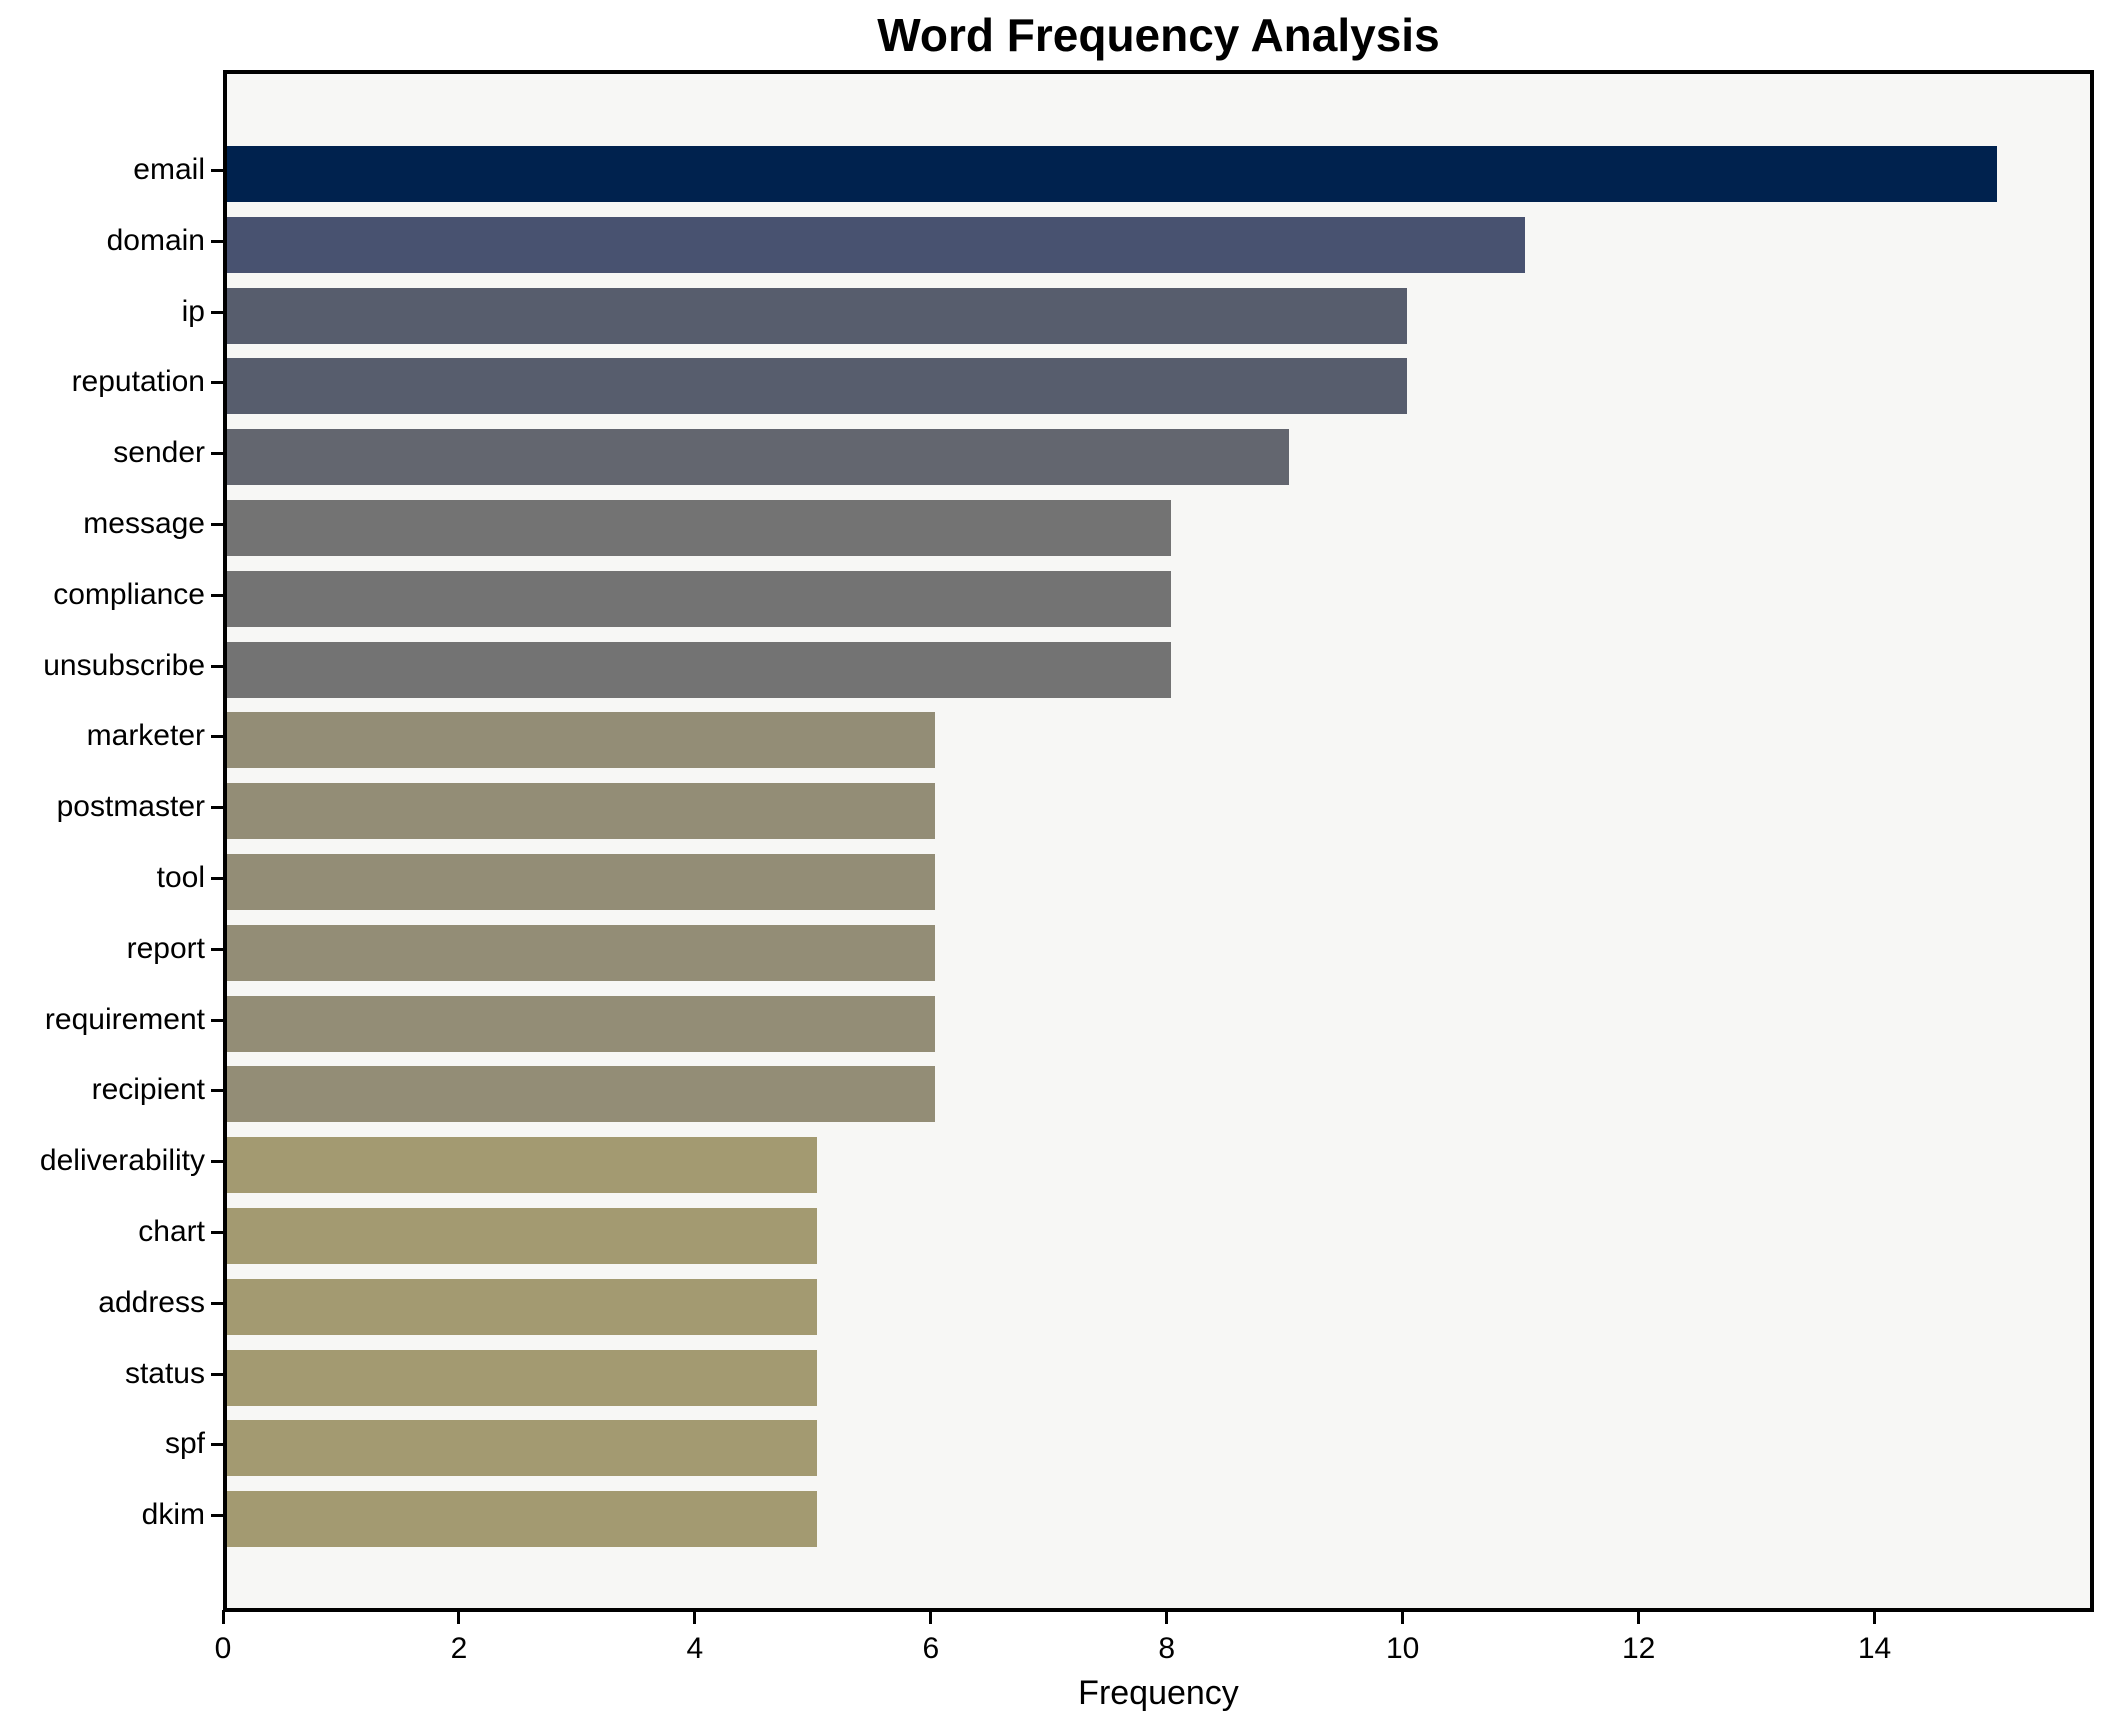 The height and width of the screenshot is (1722, 2102). Describe the element at coordinates (151, 1302) in the screenshot. I see `ytick-label-address: address` at that location.